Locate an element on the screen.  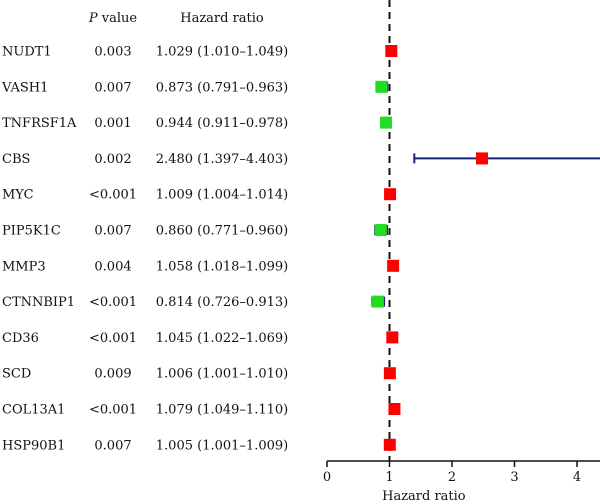
gene-label: PIP5K1C is located at coordinates (31, 231).